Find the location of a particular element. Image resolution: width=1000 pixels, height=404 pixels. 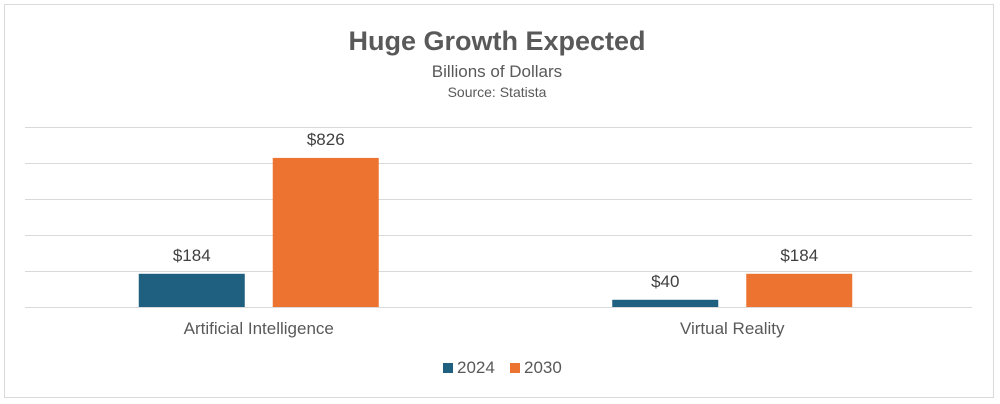

bar-label-2030-0: $826 is located at coordinates (326, 139).